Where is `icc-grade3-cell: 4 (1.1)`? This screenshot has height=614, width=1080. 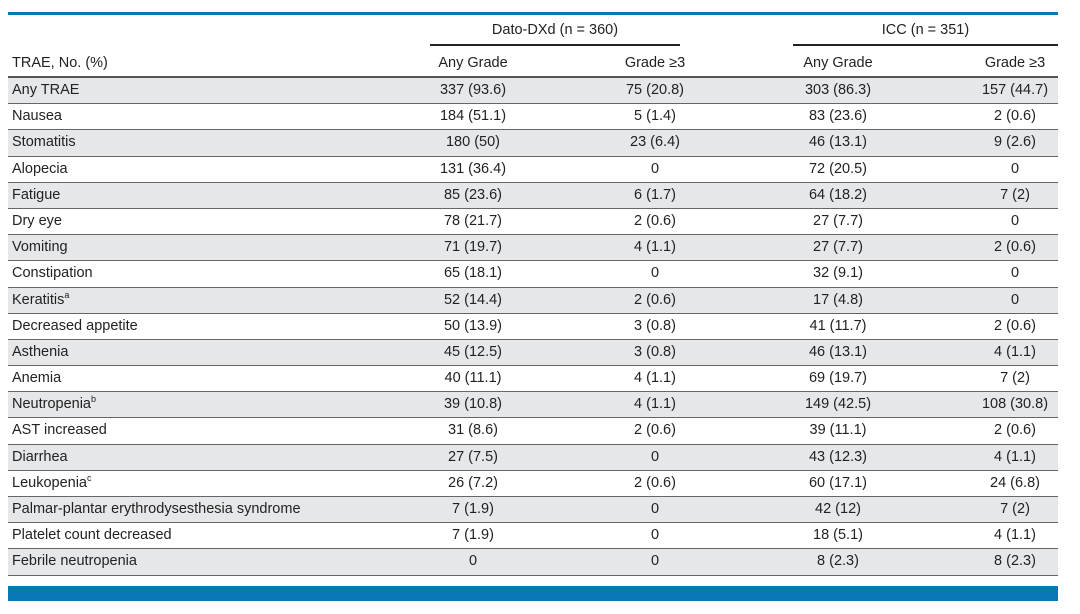
icc-grade3-cell: 4 (1.1) is located at coordinates (1015, 456).